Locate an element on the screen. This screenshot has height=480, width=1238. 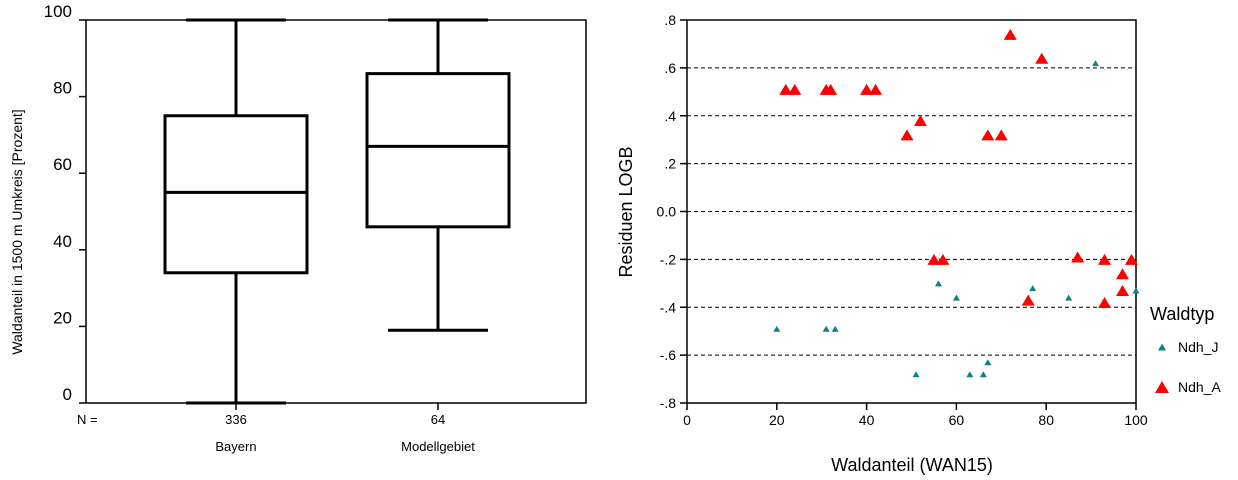
scatter-x-axis-label: Waldanteil (WAN15) is located at coordinates (912, 465).